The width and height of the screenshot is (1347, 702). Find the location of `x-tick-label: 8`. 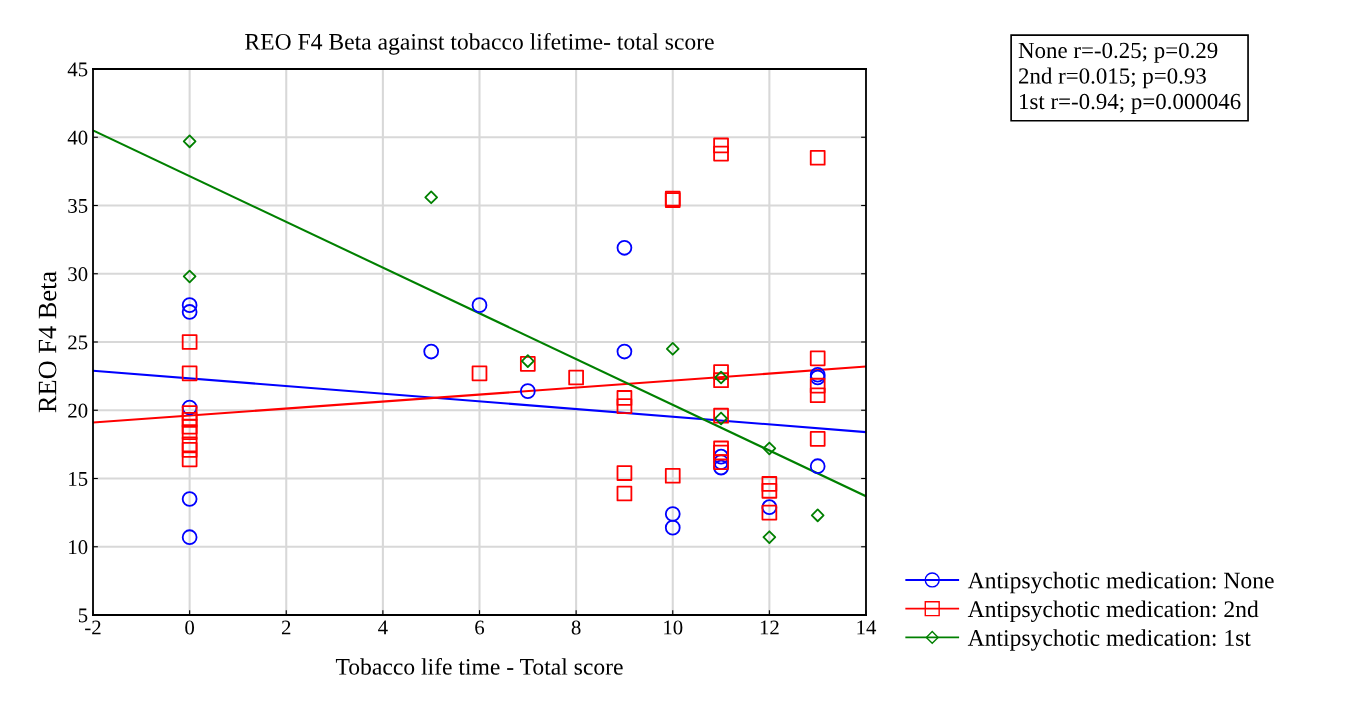

x-tick-label: 8 is located at coordinates (576, 627).